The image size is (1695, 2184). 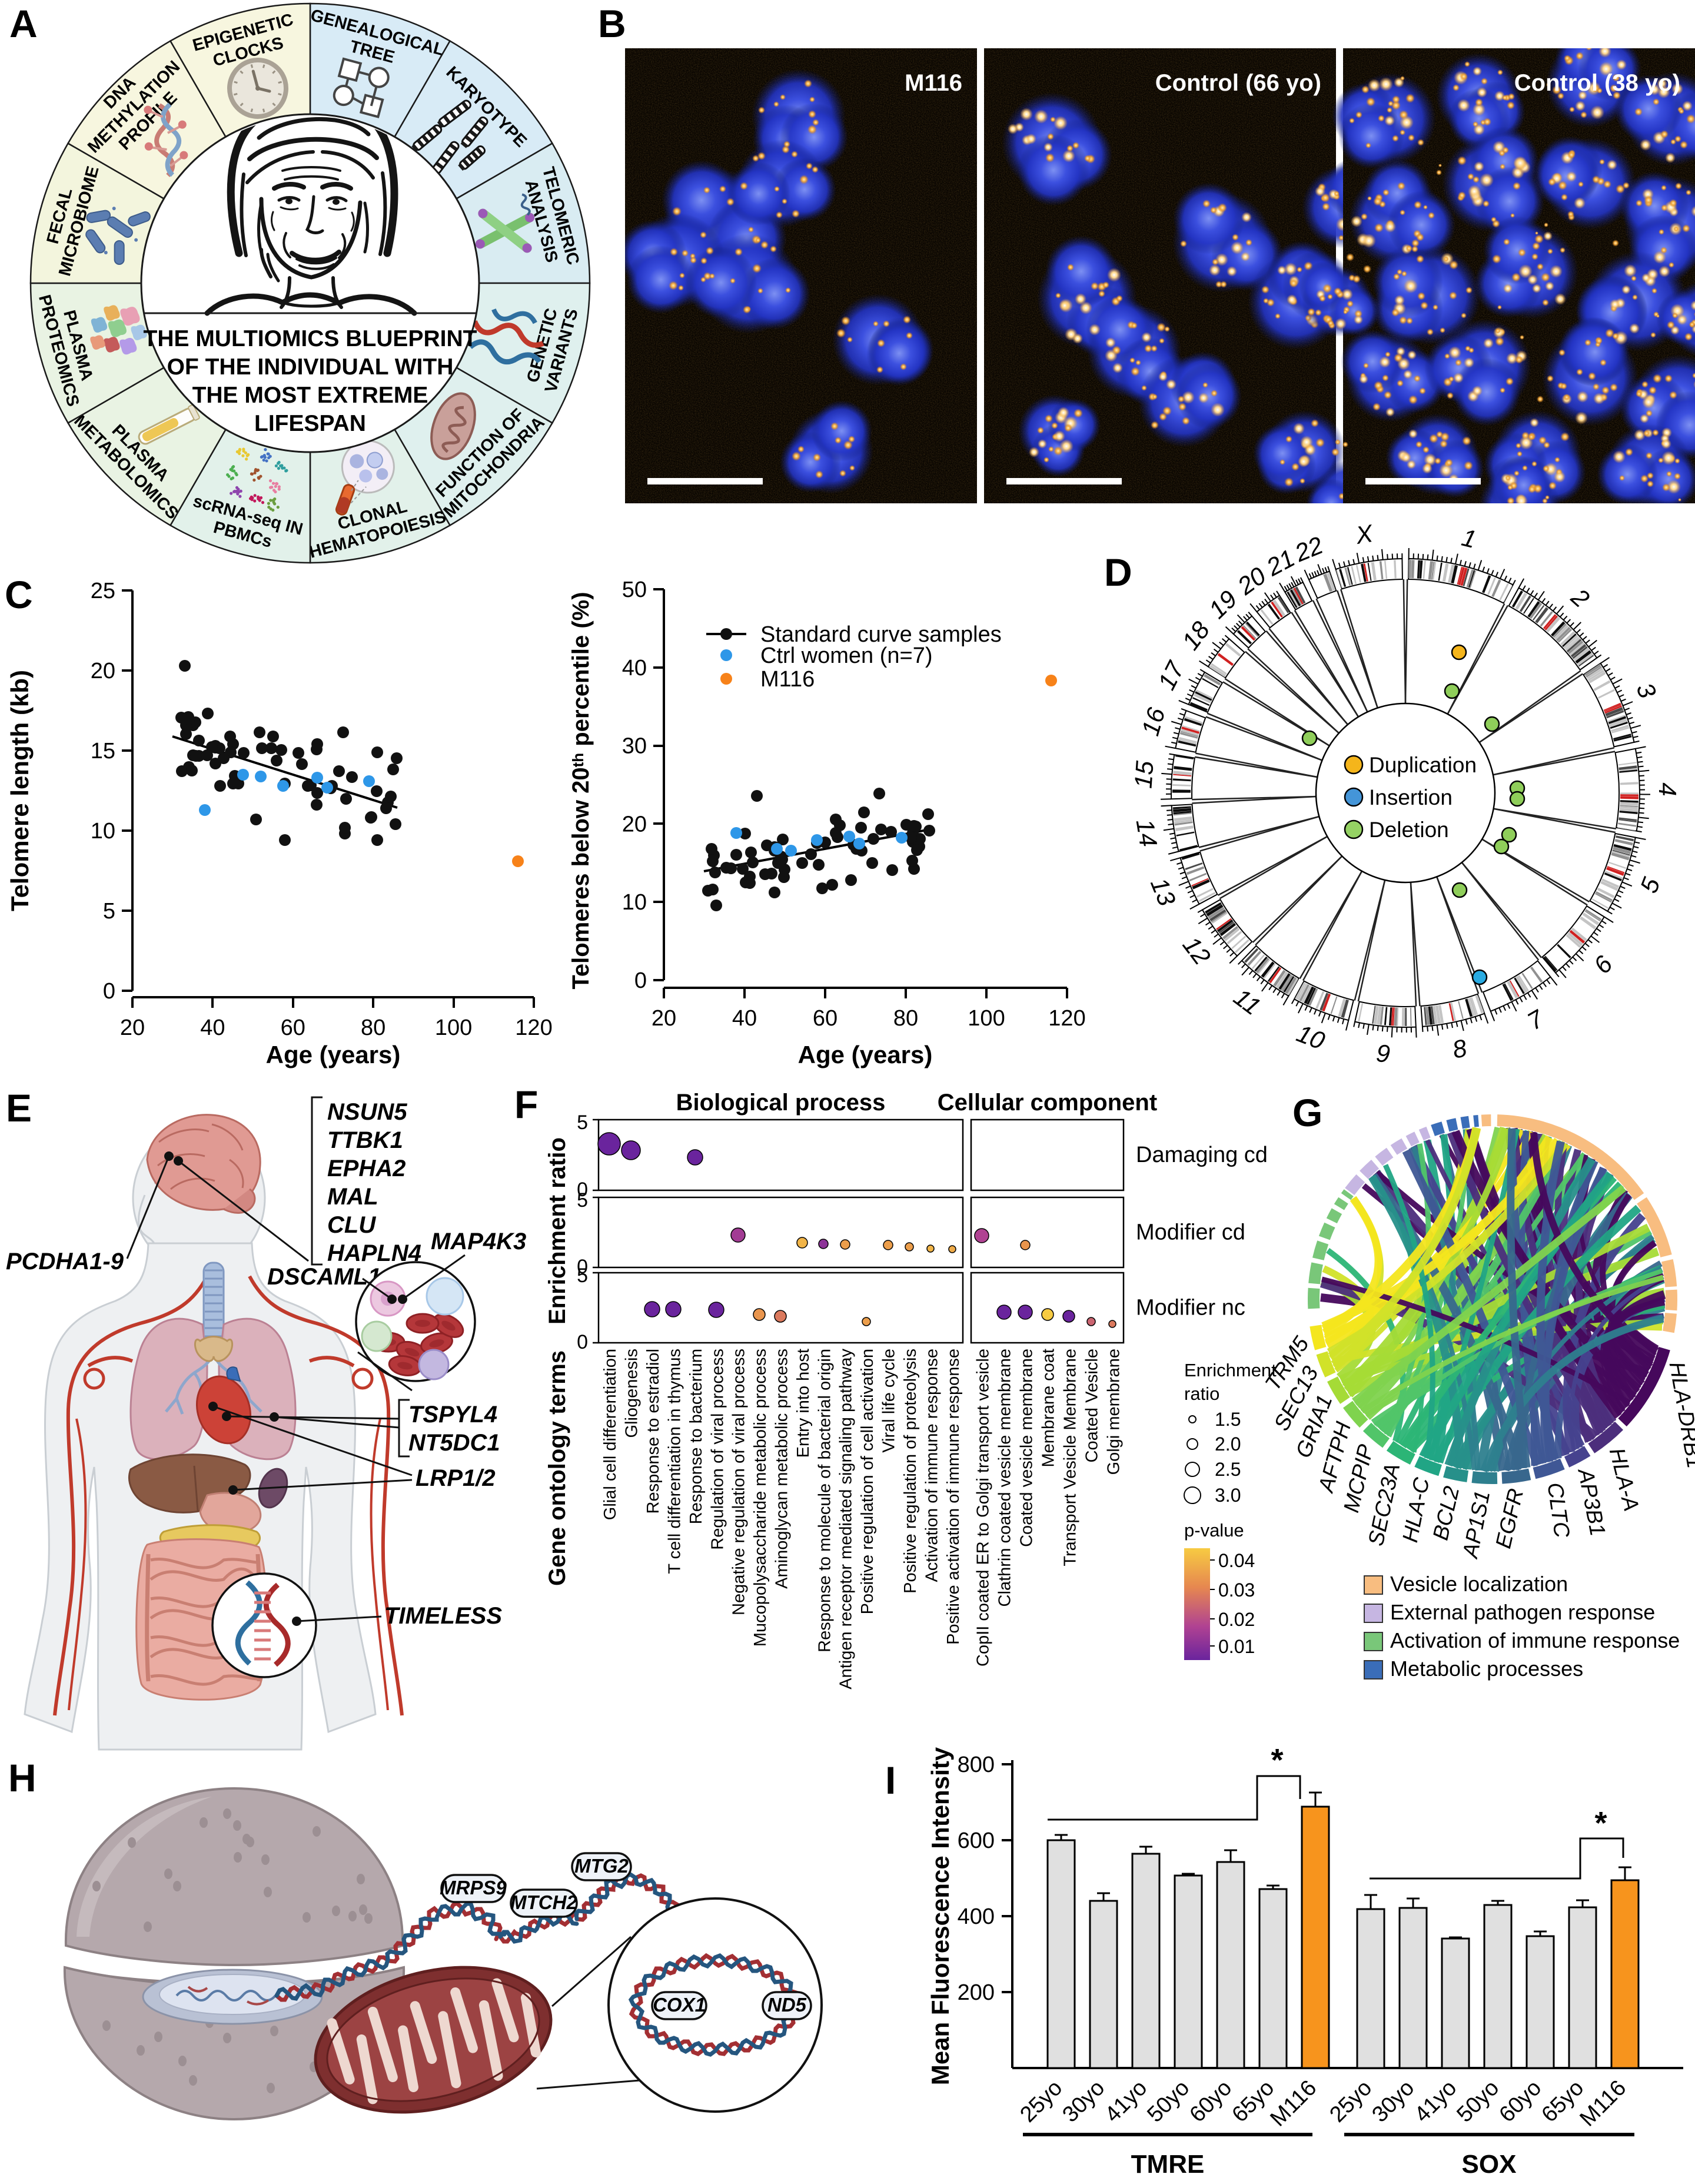 What do you see at coordinates (1153, 721) in the screenshot?
I see `svg-text: 16` at bounding box center [1153, 721].